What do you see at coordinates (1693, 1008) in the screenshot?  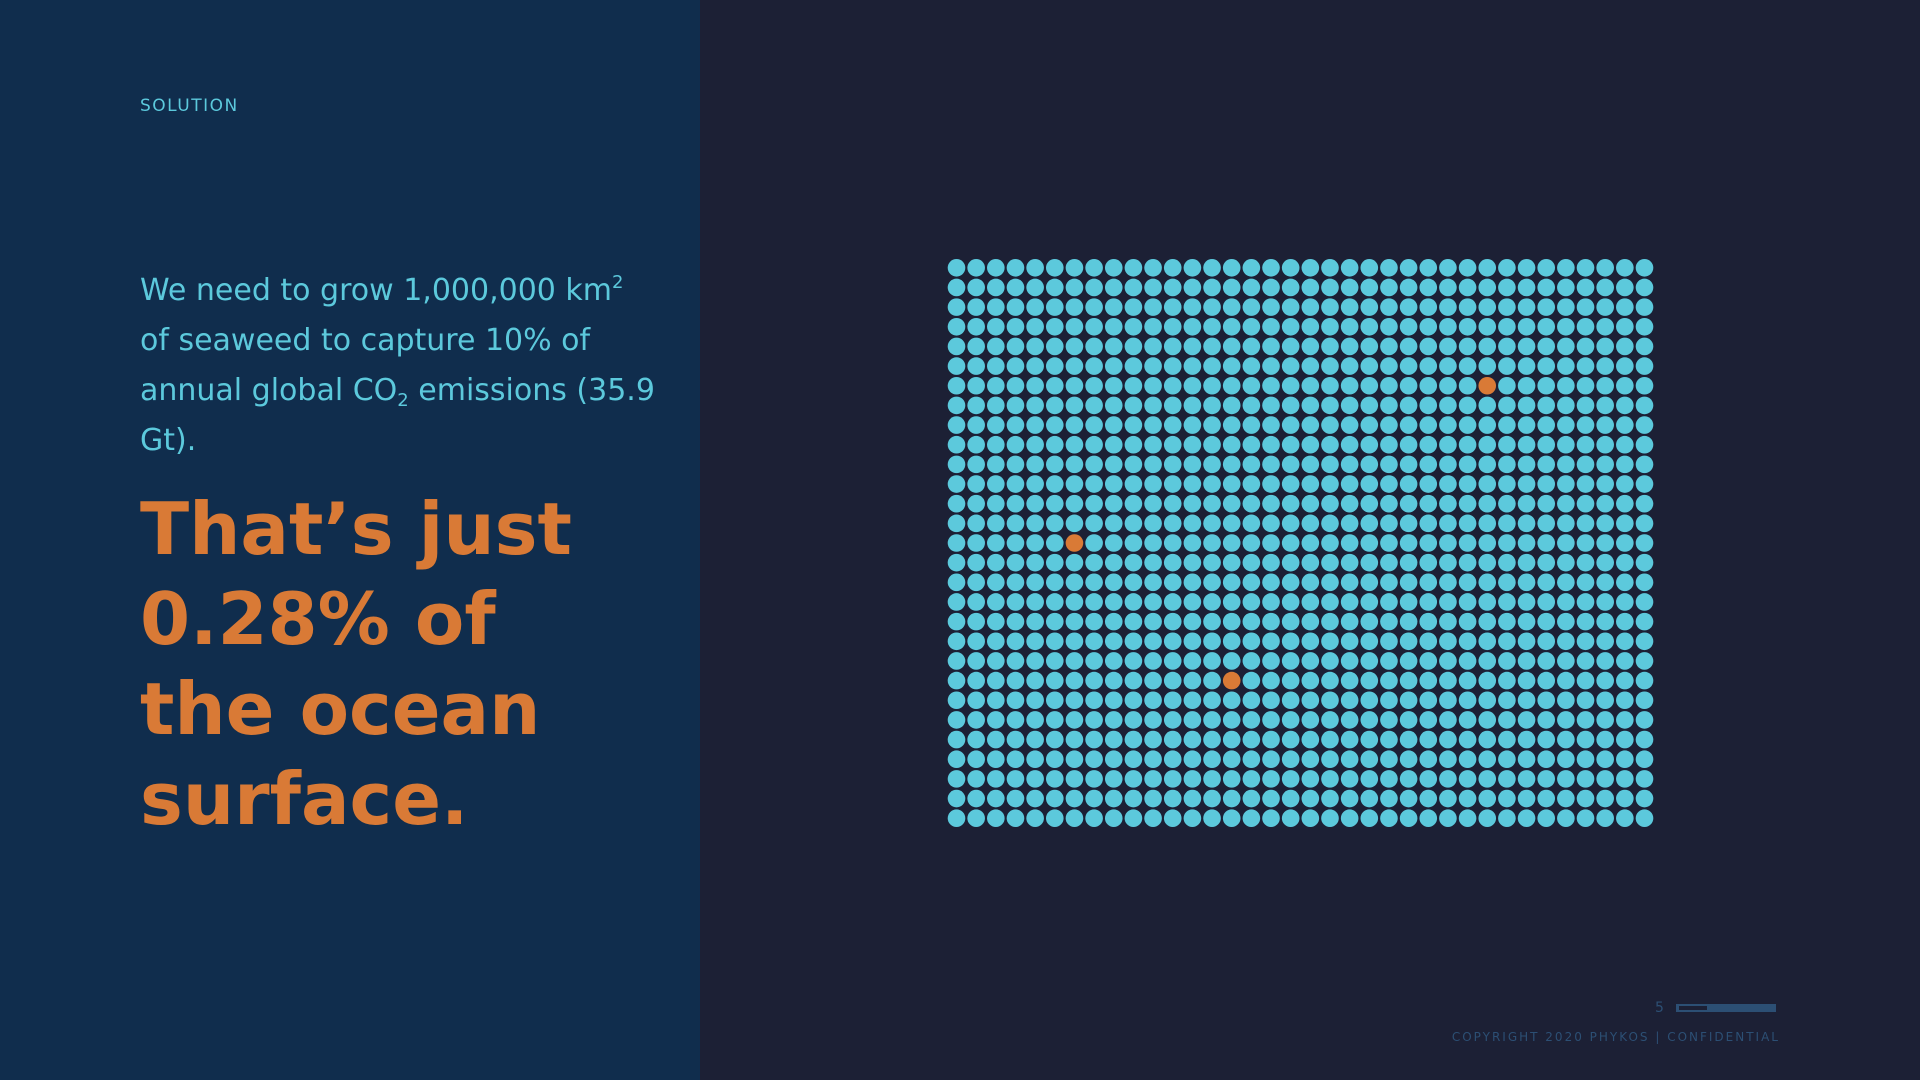 I see `page-progress-fill` at bounding box center [1693, 1008].